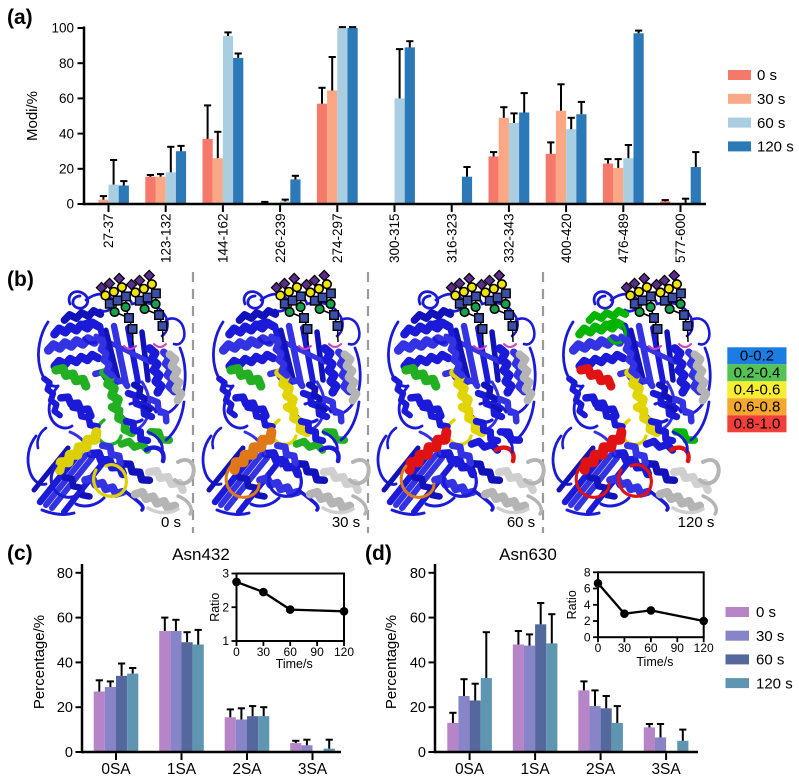  I want to click on svg-text: 316-323, so click(451, 239).